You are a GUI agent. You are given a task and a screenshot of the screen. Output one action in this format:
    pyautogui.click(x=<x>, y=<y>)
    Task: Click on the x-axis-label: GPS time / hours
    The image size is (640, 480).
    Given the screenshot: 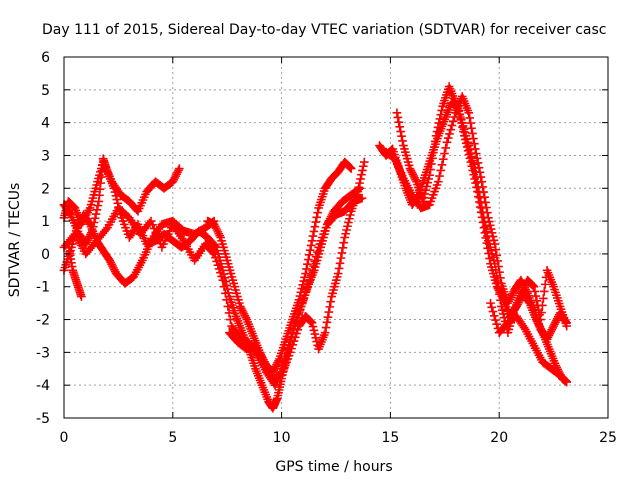 What is the action you would take?
    pyautogui.click(x=333, y=467)
    